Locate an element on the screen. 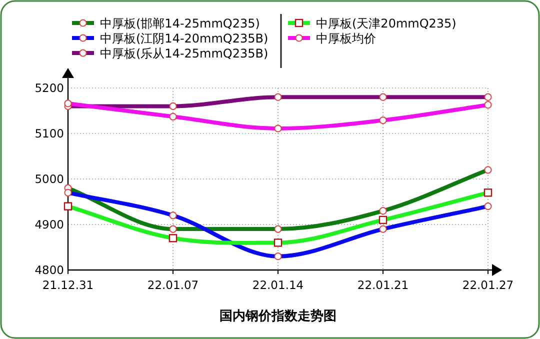 This screenshot has height=339, width=540. x-tick-label: 22.01.21 is located at coordinates (383, 285).